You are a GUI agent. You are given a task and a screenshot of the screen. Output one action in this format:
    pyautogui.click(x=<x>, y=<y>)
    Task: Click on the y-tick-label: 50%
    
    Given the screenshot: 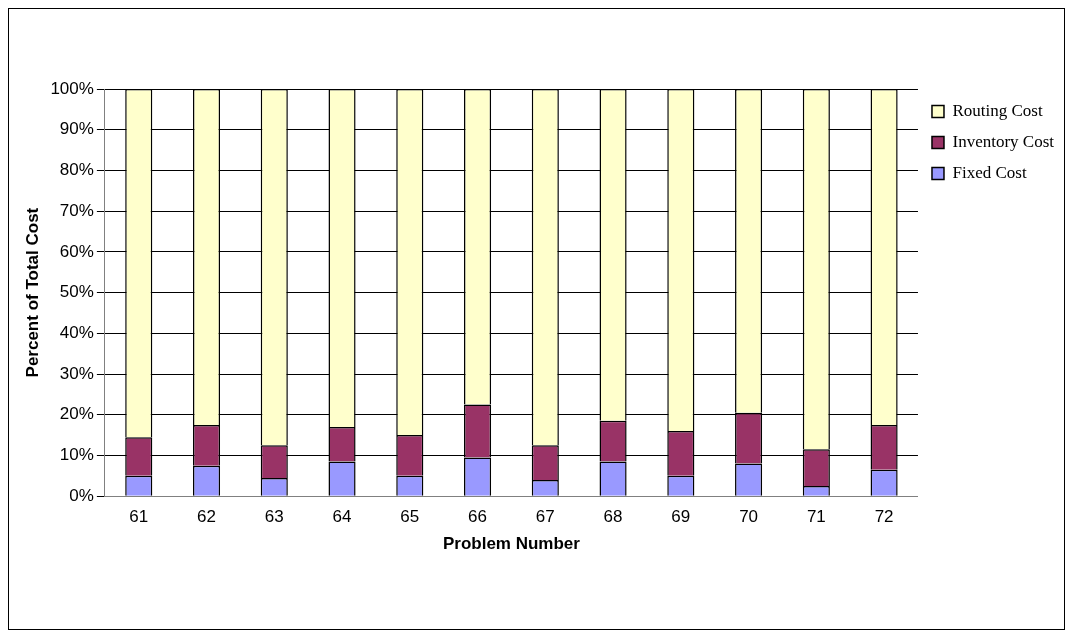 What is the action you would take?
    pyautogui.click(x=76, y=292)
    